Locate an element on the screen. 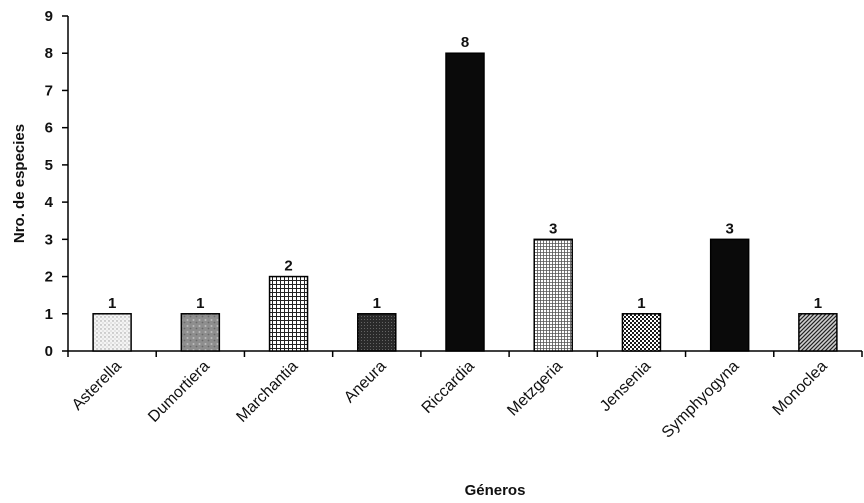 The image size is (864, 503). y-tick-label: 1 is located at coordinates (49, 314).